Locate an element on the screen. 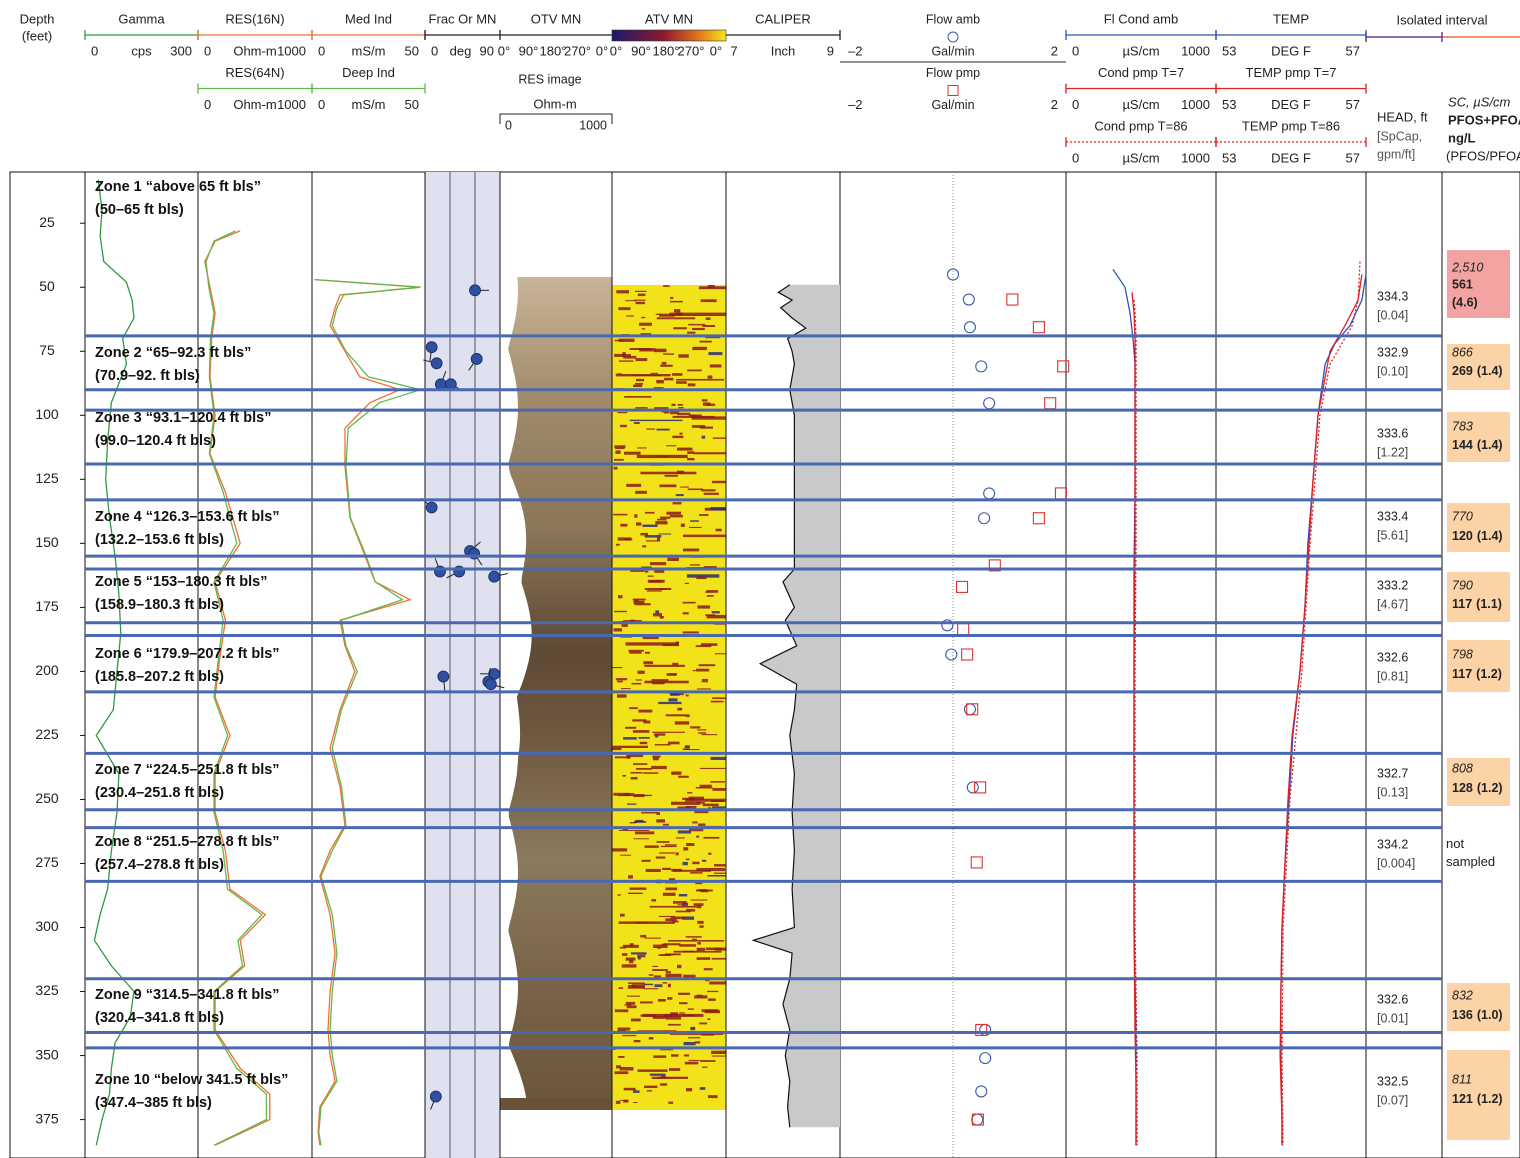  zone-label: Zone 7 “224.5–251.8 ft bls” is located at coordinates (187, 770).